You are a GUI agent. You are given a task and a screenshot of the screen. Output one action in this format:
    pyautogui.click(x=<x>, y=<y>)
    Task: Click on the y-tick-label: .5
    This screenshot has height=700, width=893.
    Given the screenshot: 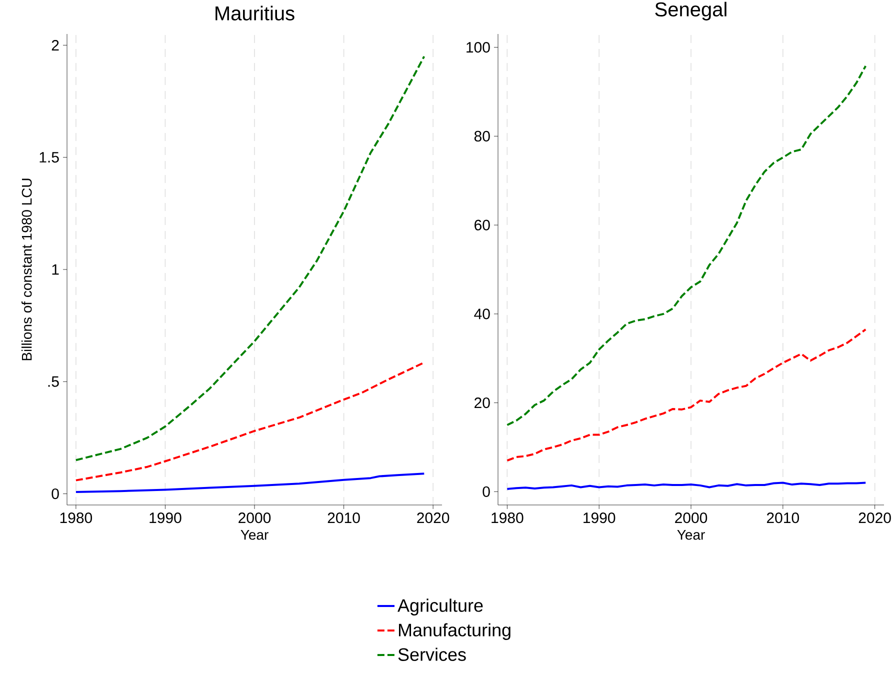 What is the action you would take?
    pyautogui.click(x=53, y=381)
    